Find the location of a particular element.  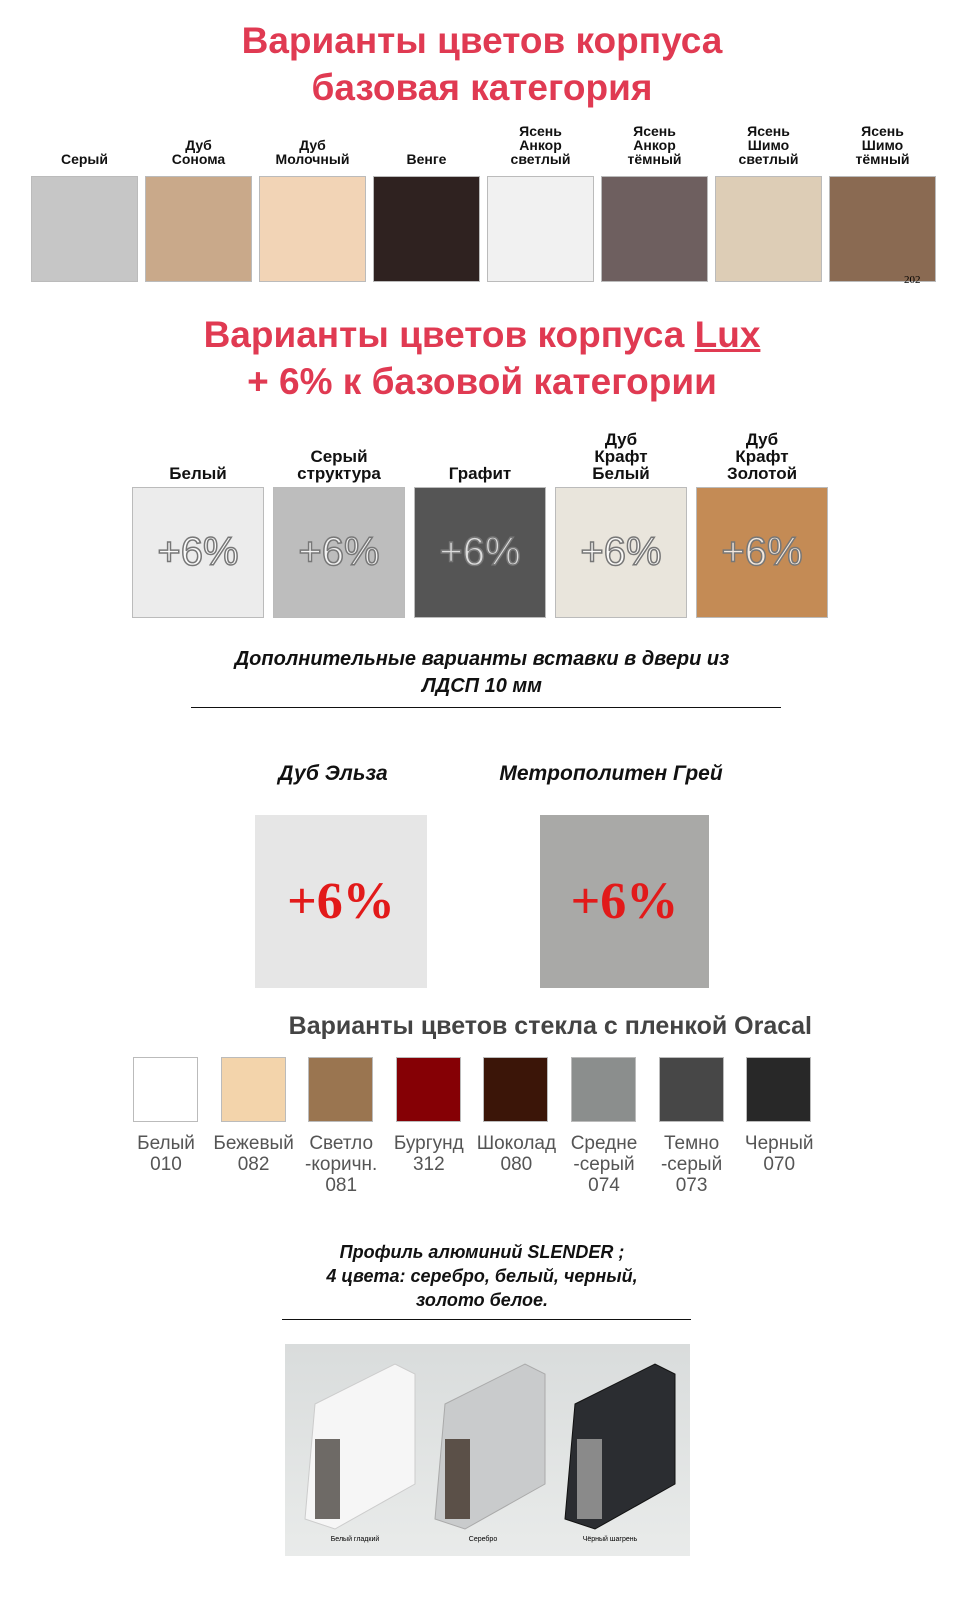

swatch-label: Ясень Шимо тёмный is located at coordinates (882, 145).